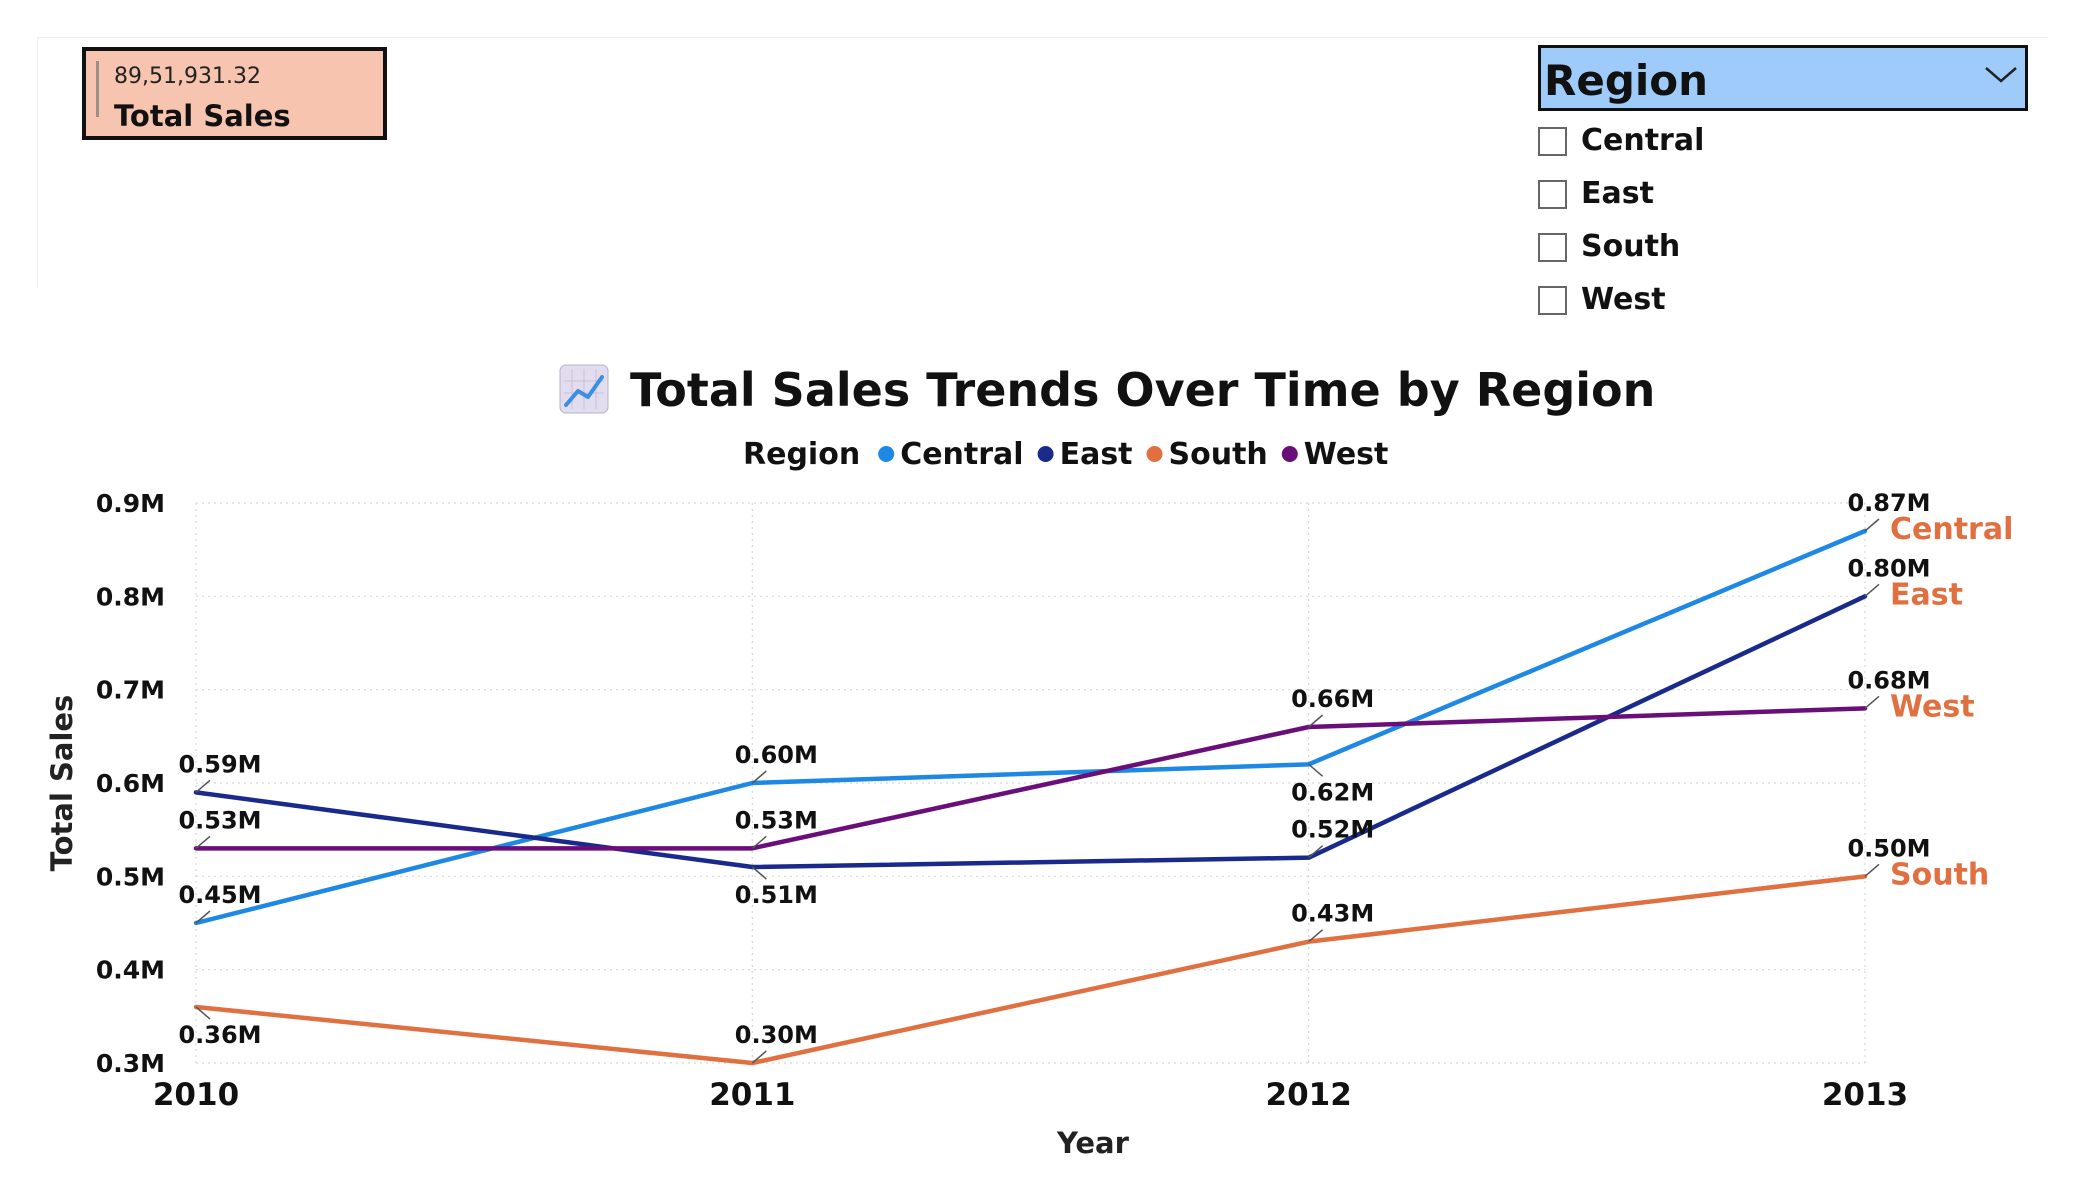 This screenshot has width=2075, height=1200. What do you see at coordinates (130, 596) in the screenshot?
I see `y-tick-label: 0.8M` at bounding box center [130, 596].